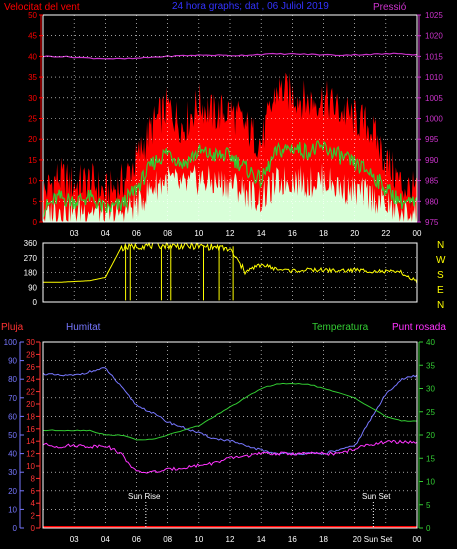  I want to click on humidity-y-tick: 90, so click(12, 361).